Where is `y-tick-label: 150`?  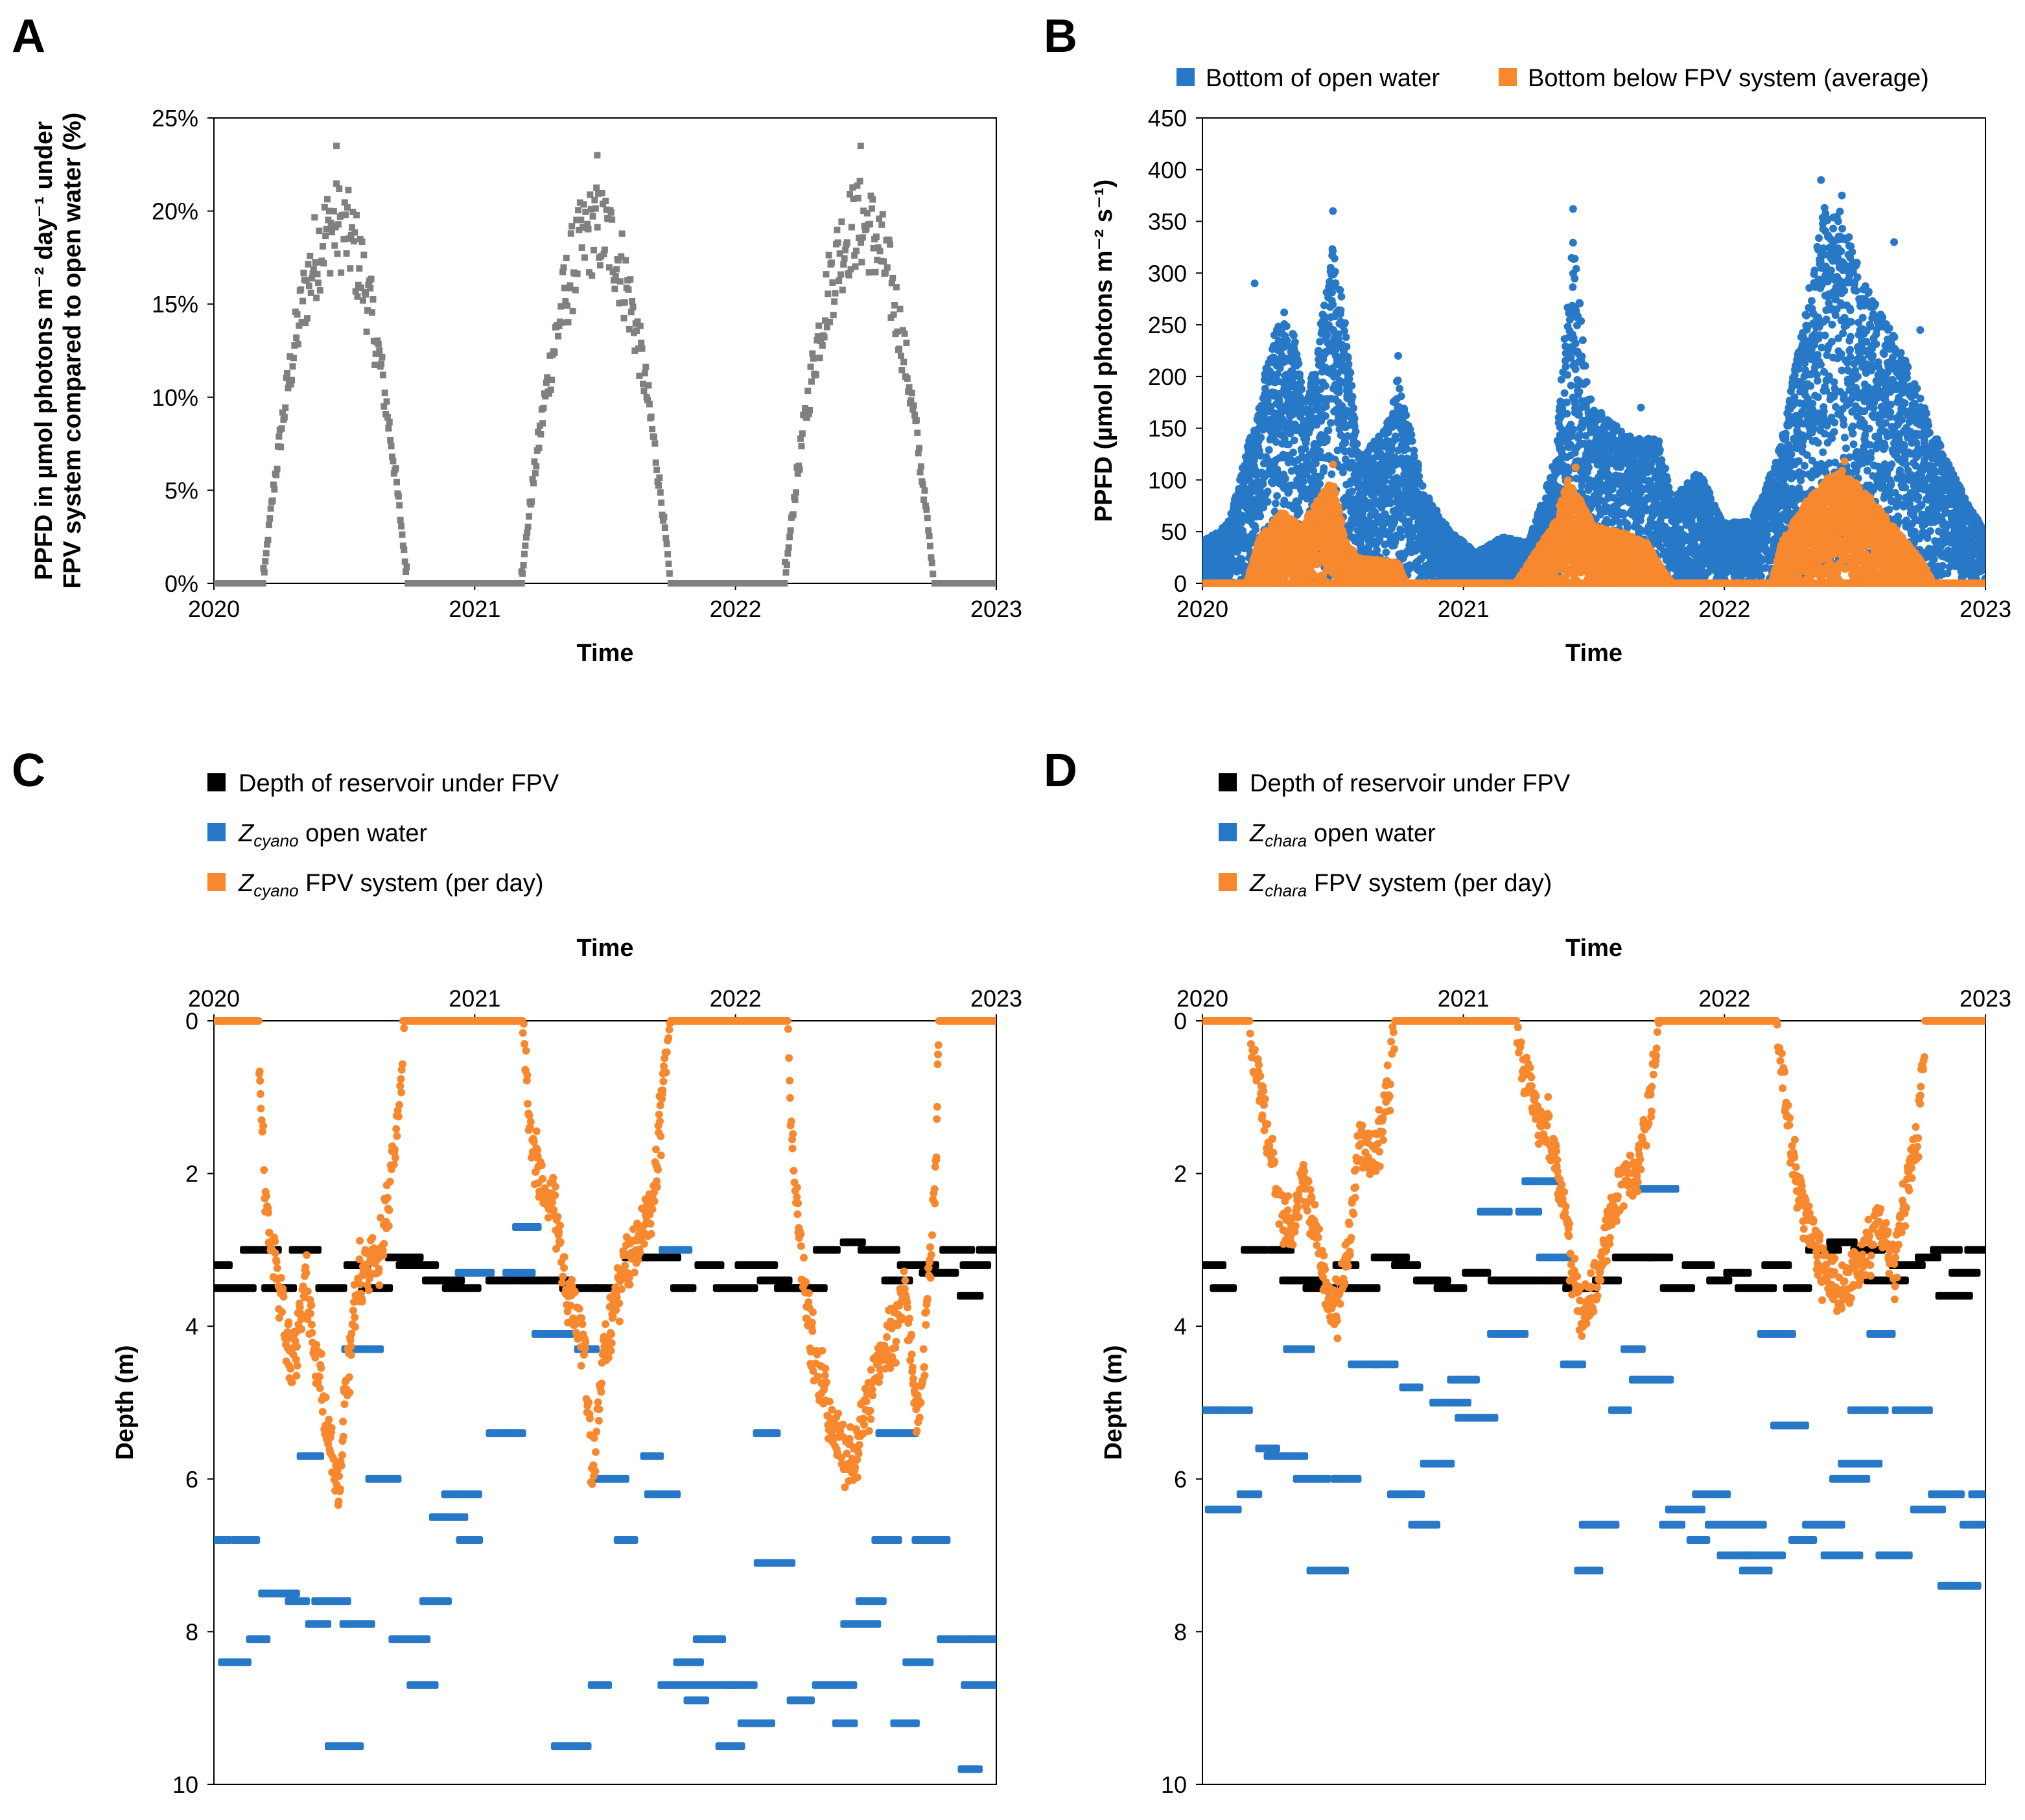
y-tick-label: 150 is located at coordinates (1167, 428).